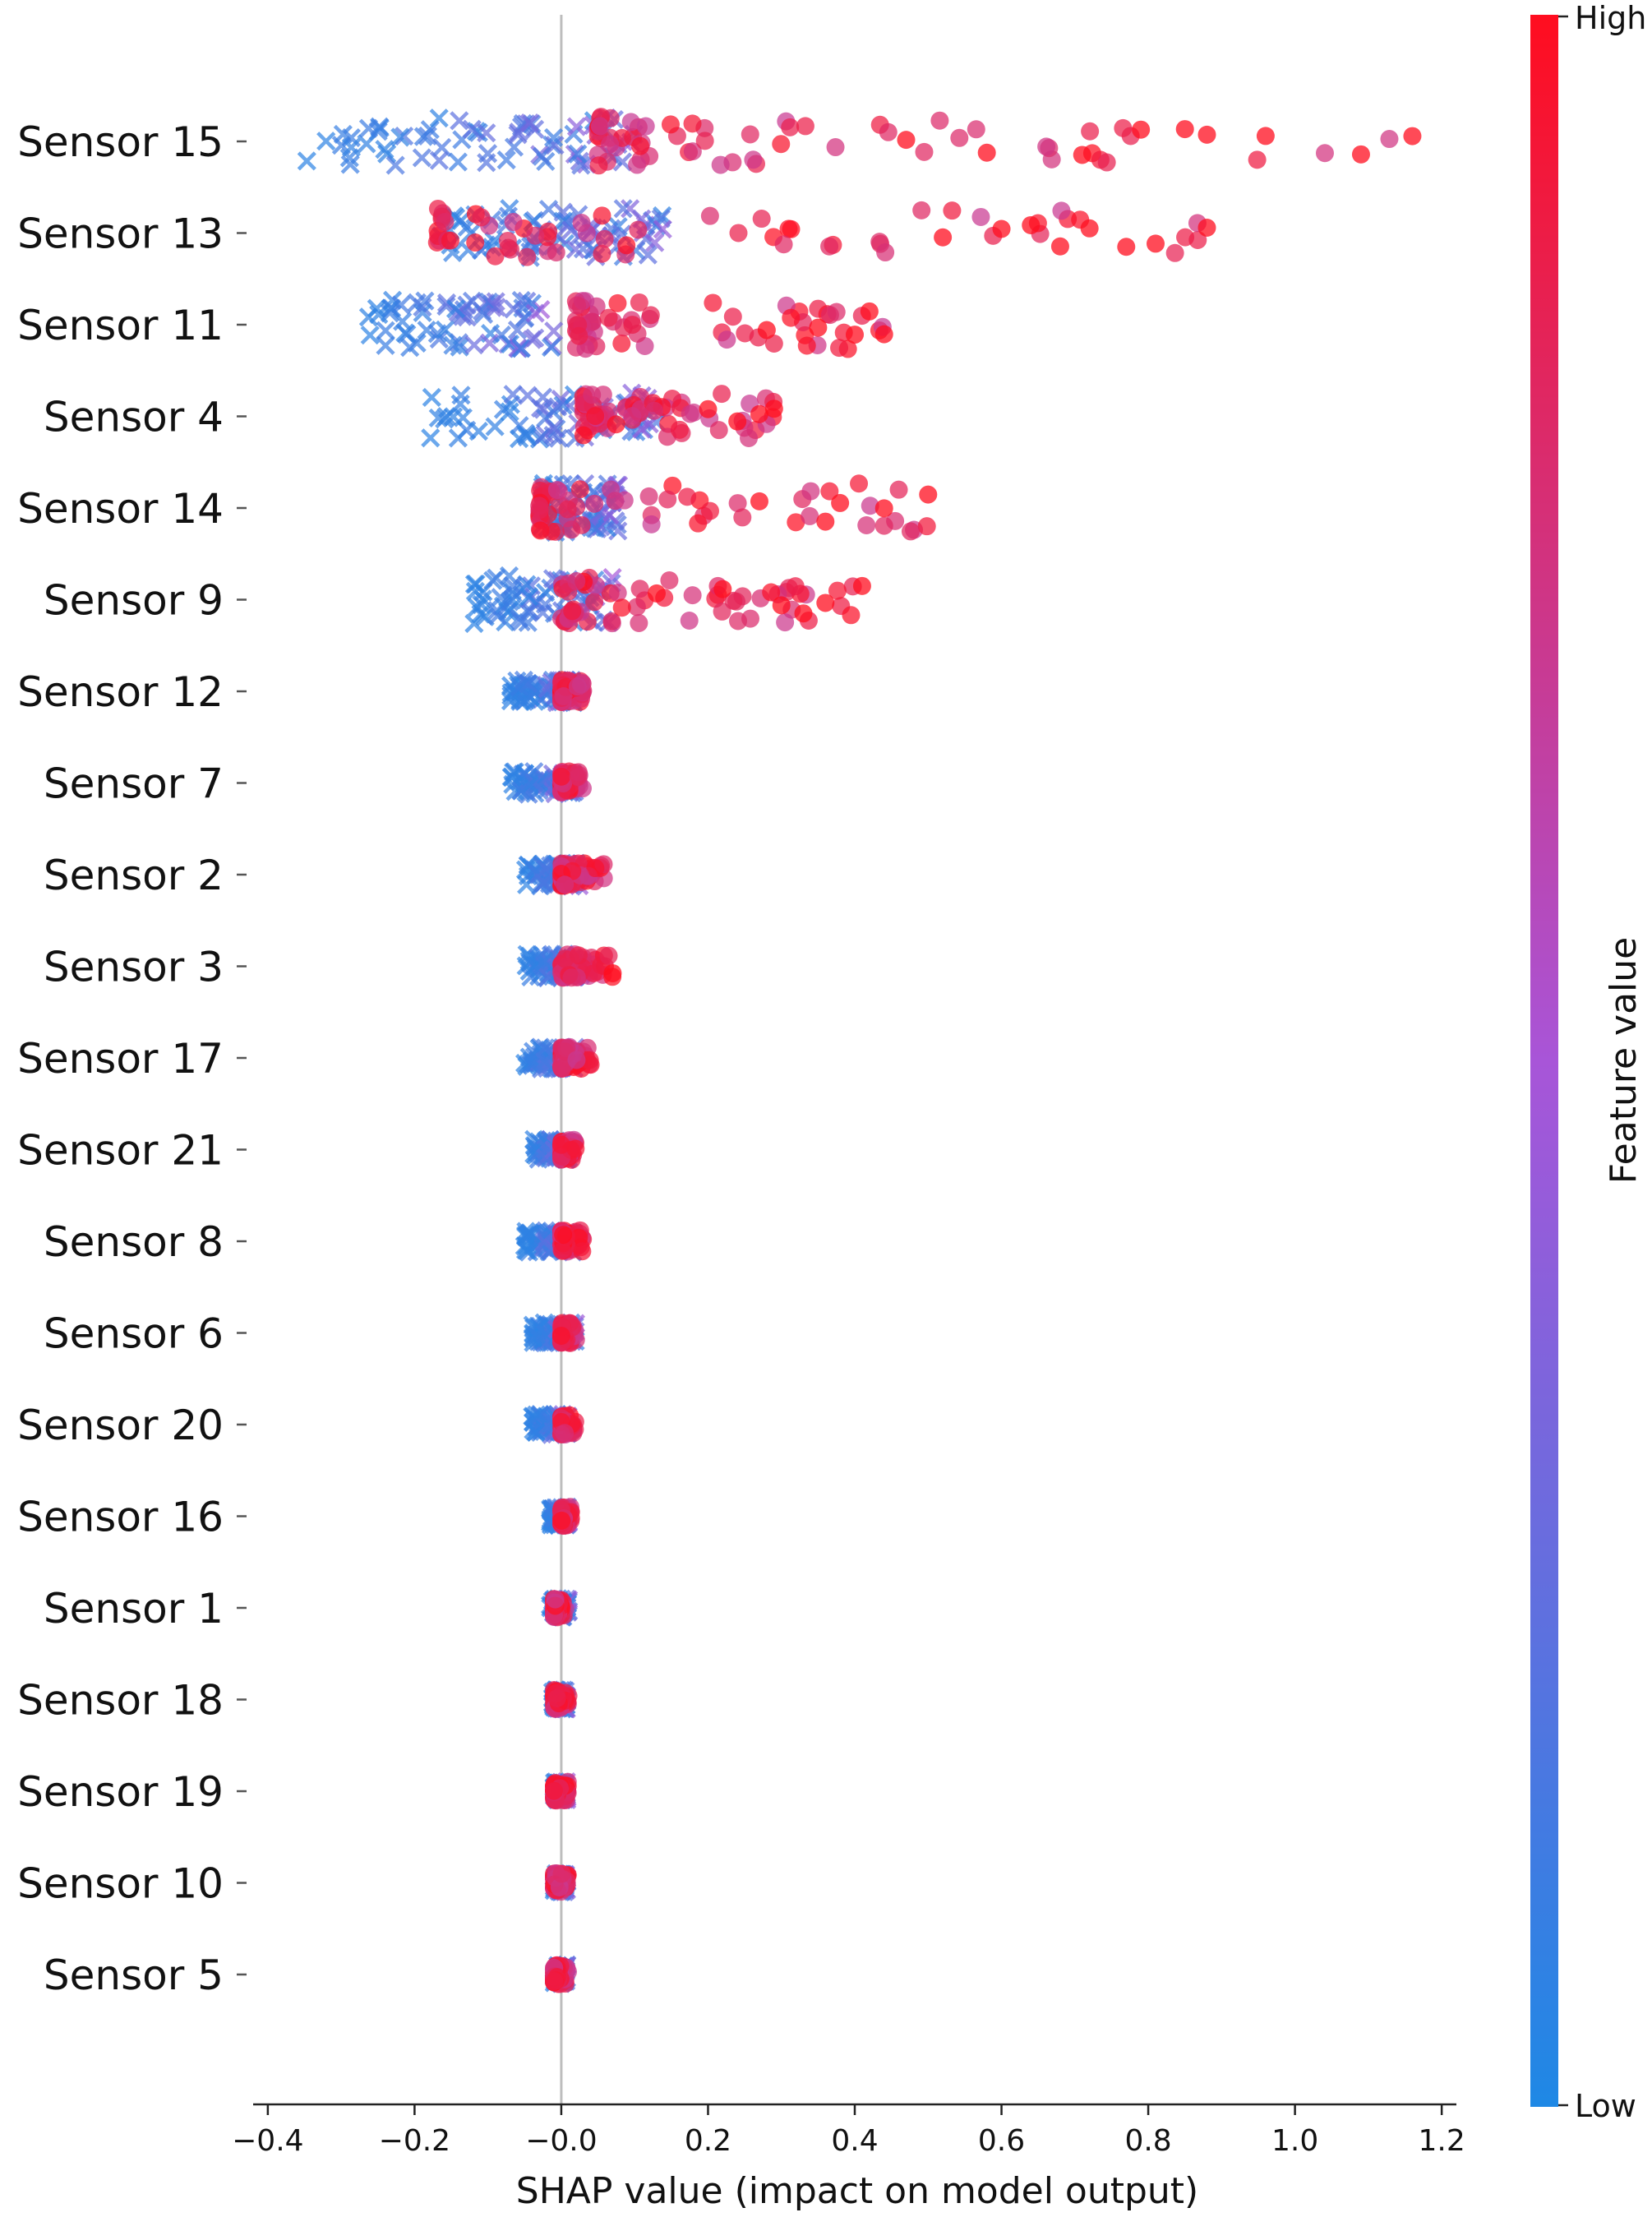 This screenshot has height=2217, width=1652. I want to click on feature-label: Sensor 8, so click(134, 1242).